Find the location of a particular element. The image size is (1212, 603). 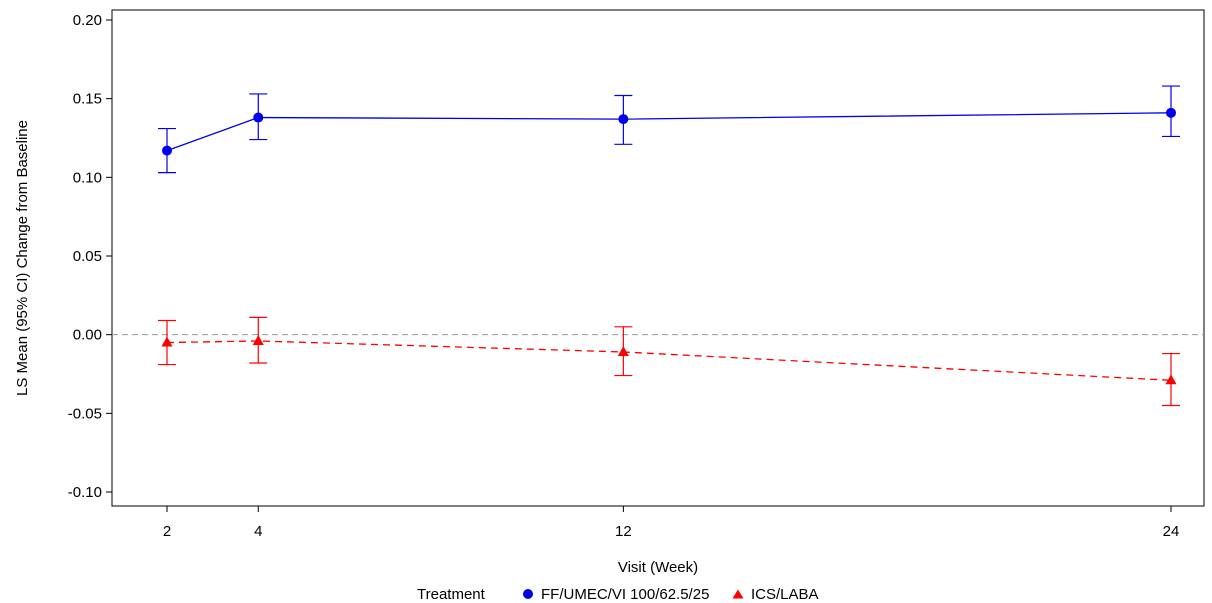

y-tick-label: 0.00 is located at coordinates (87, 335).